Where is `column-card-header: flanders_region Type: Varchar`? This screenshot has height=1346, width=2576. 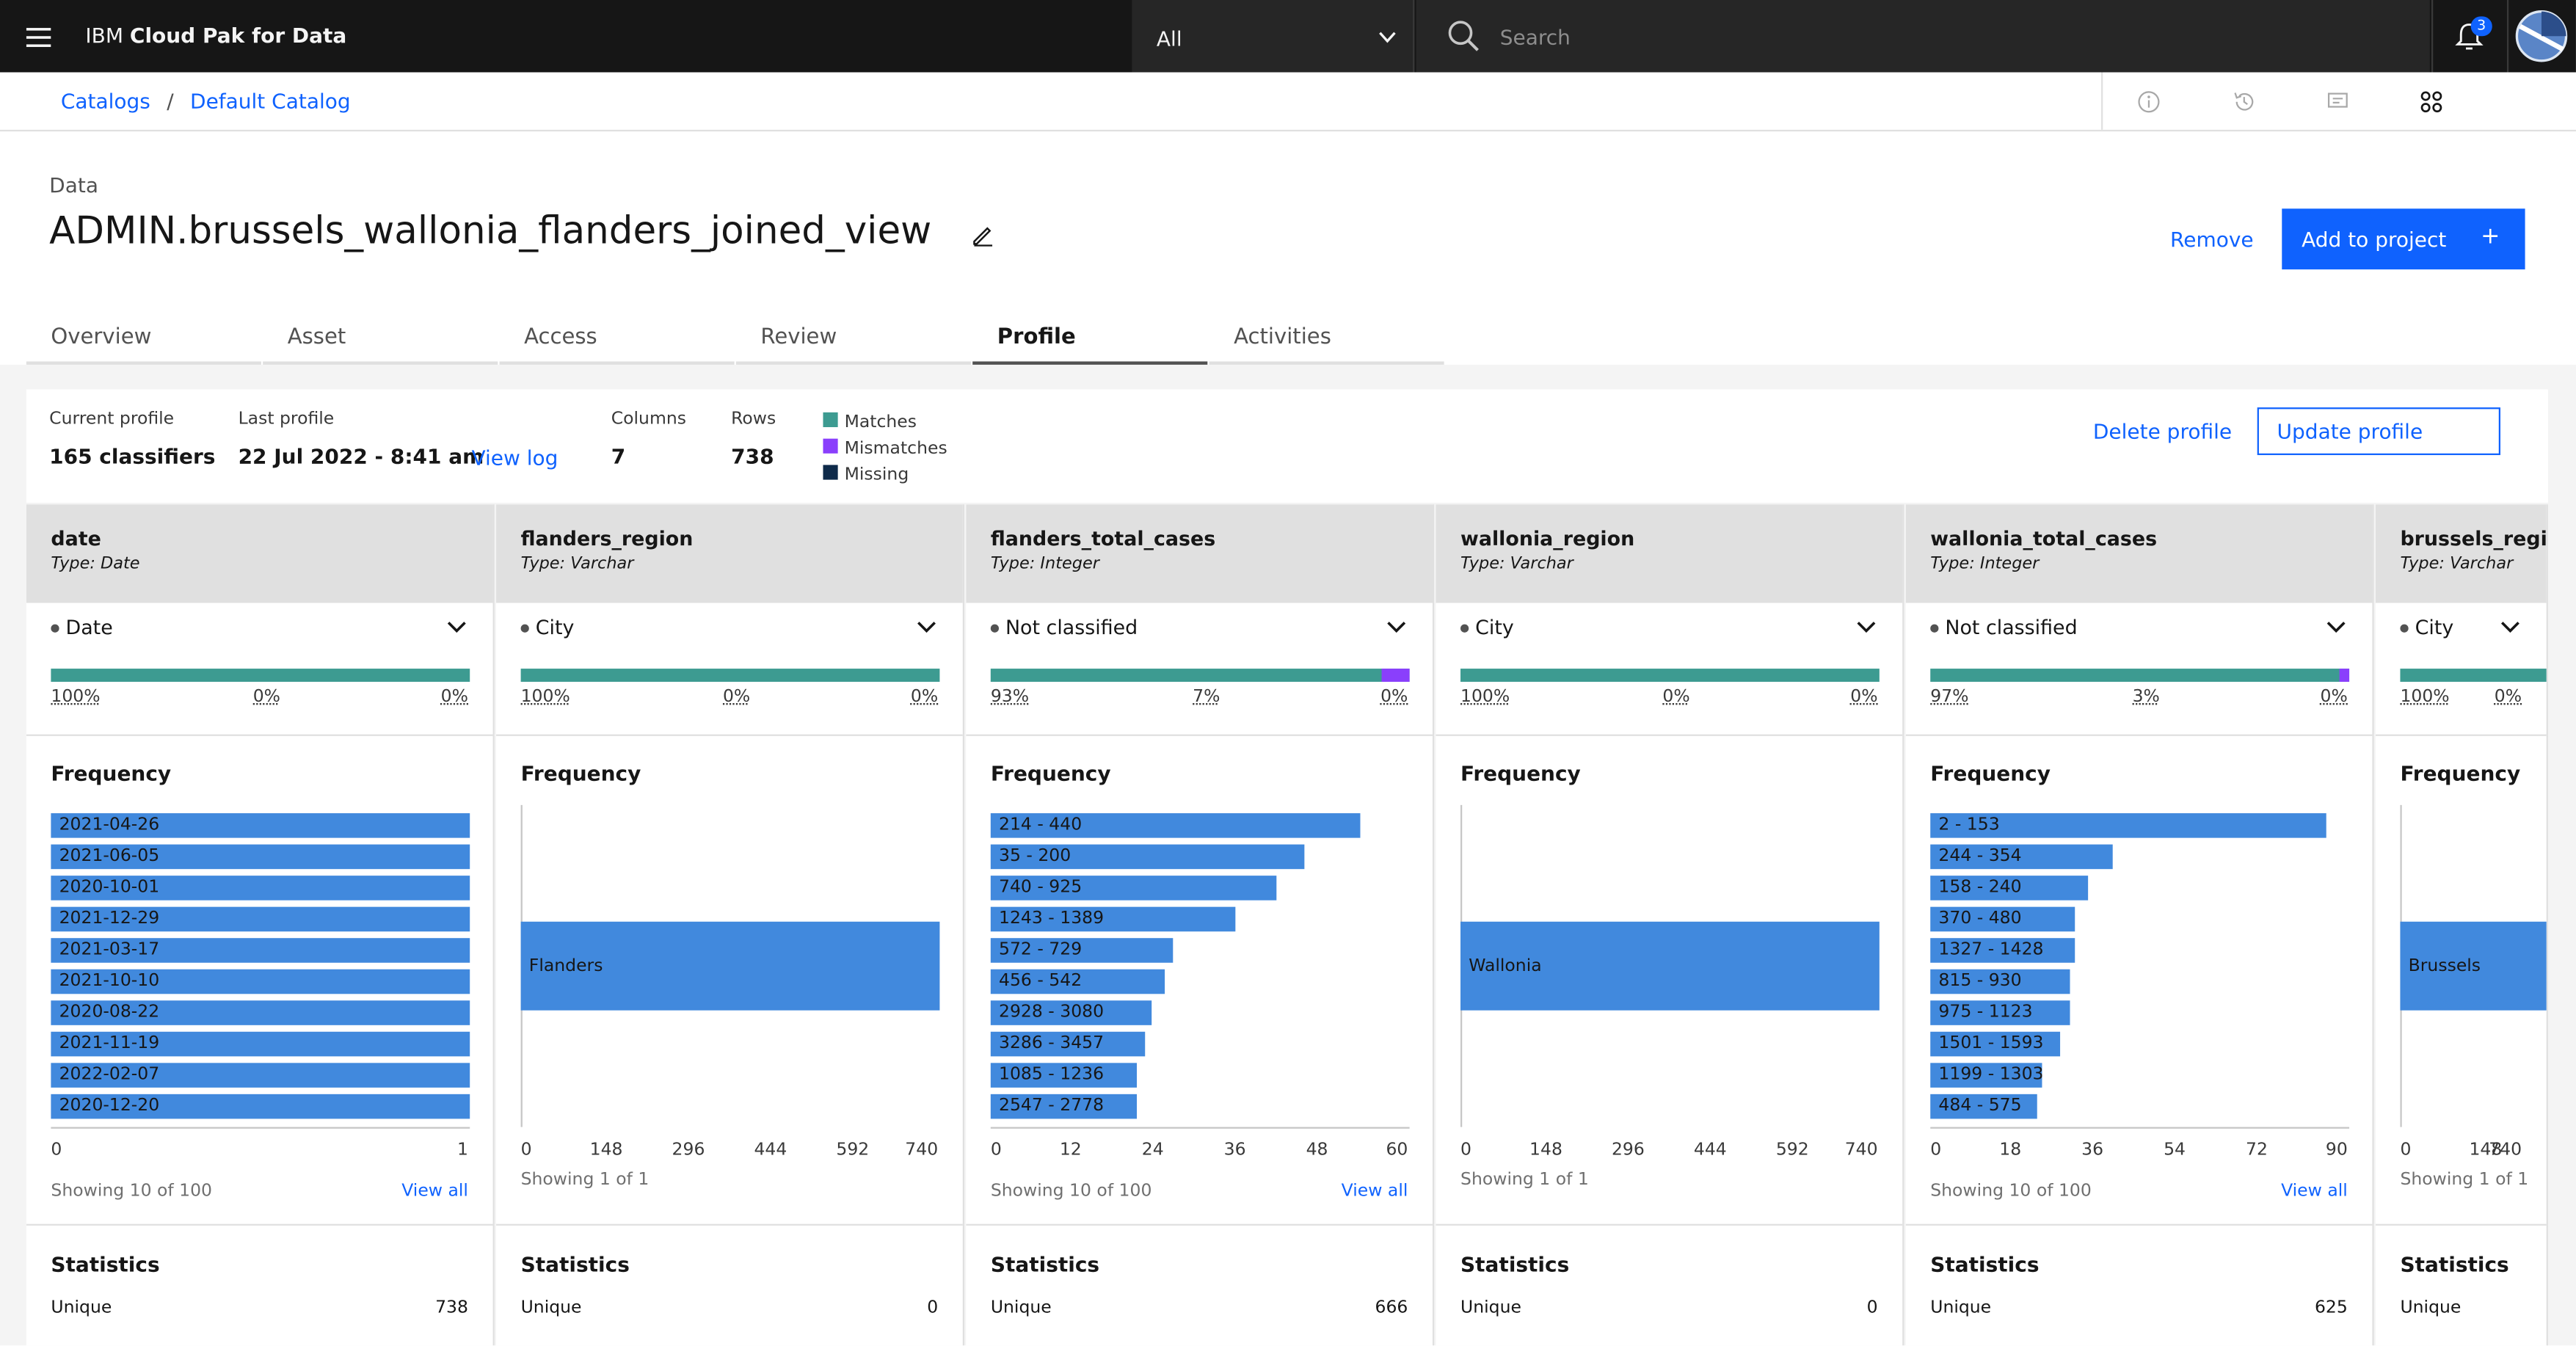
column-card-header: flanders_region Type: Varchar is located at coordinates (729, 553).